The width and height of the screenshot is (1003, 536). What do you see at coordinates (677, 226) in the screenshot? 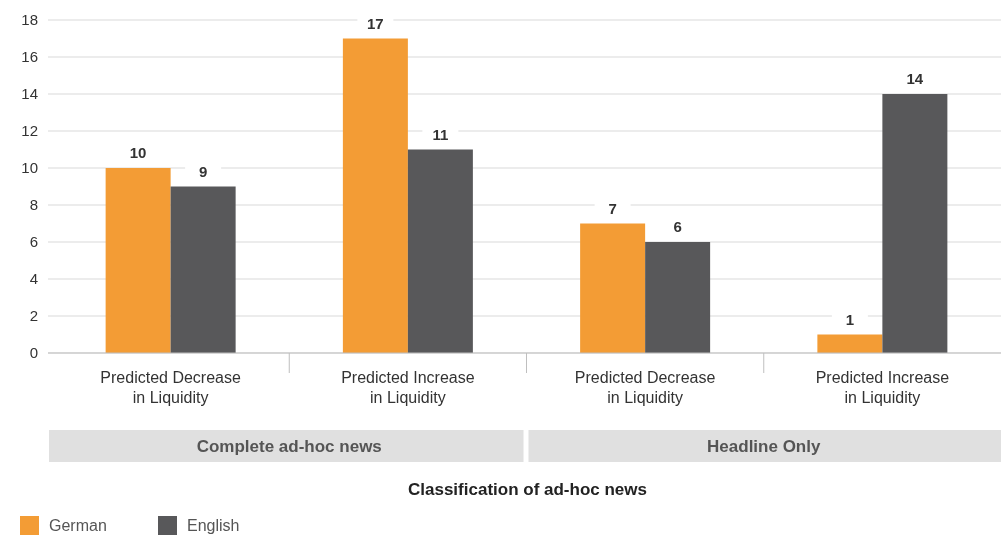
I see `data-label: 6` at bounding box center [677, 226].